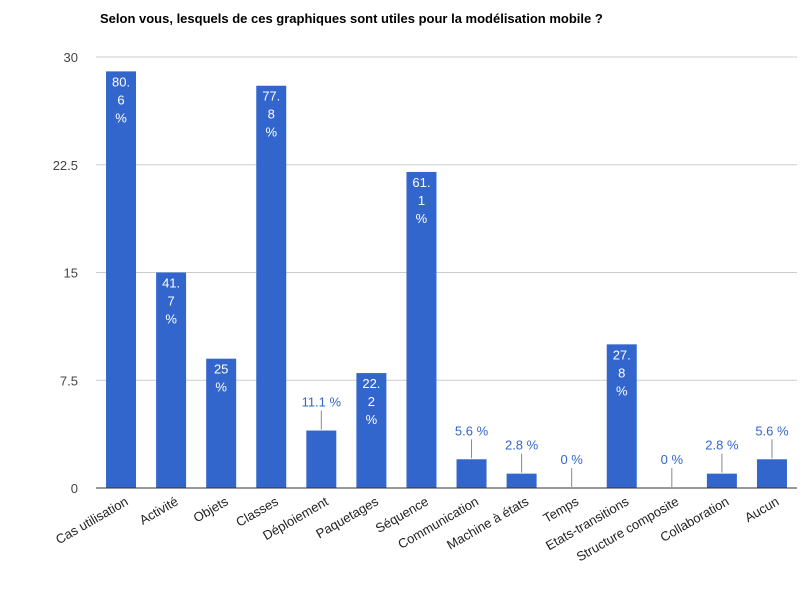  What do you see at coordinates (71, 273) in the screenshot?
I see `y-tick-label: 15` at bounding box center [71, 273].